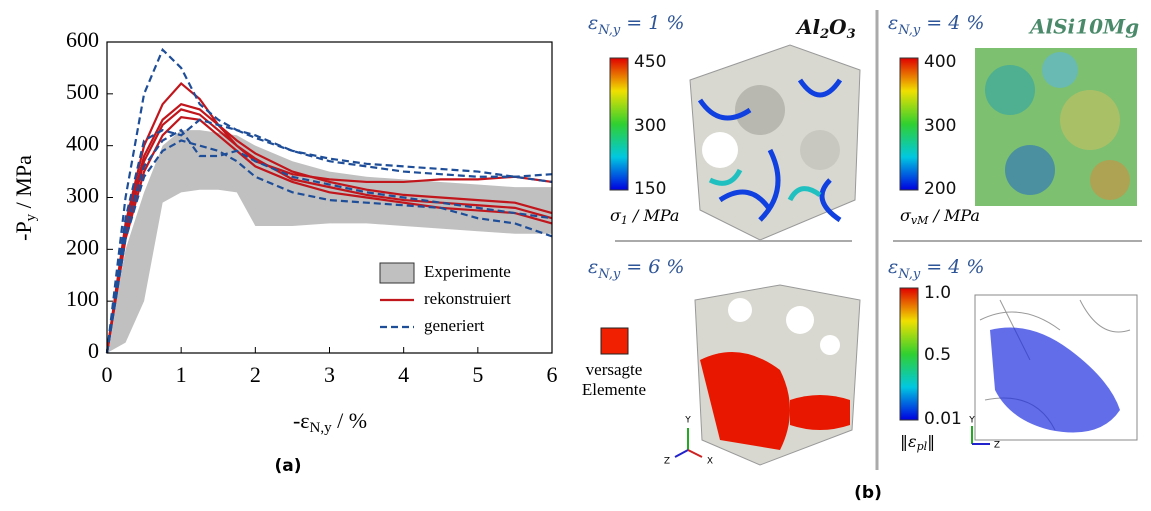  What do you see at coordinates (329, 374) in the screenshot?
I see `x-tick-label: 3` at bounding box center [329, 374].